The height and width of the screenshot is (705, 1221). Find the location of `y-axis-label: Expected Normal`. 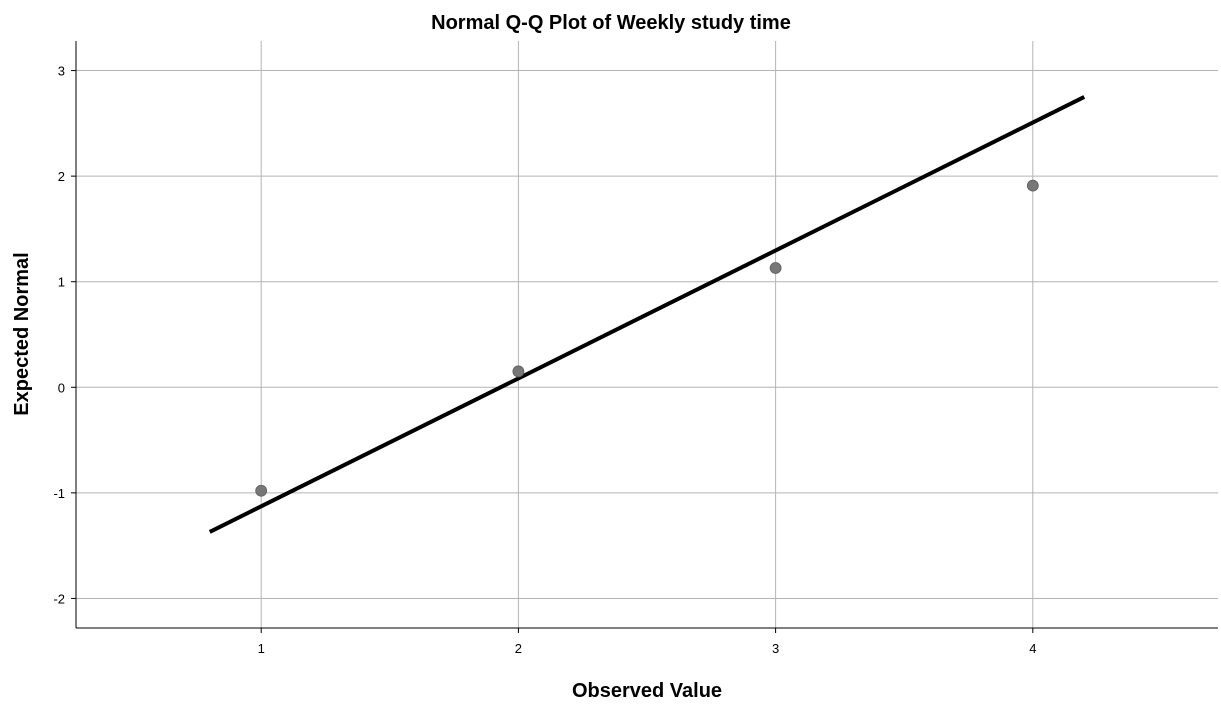

y-axis-label: Expected Normal is located at coordinates (22, 333).